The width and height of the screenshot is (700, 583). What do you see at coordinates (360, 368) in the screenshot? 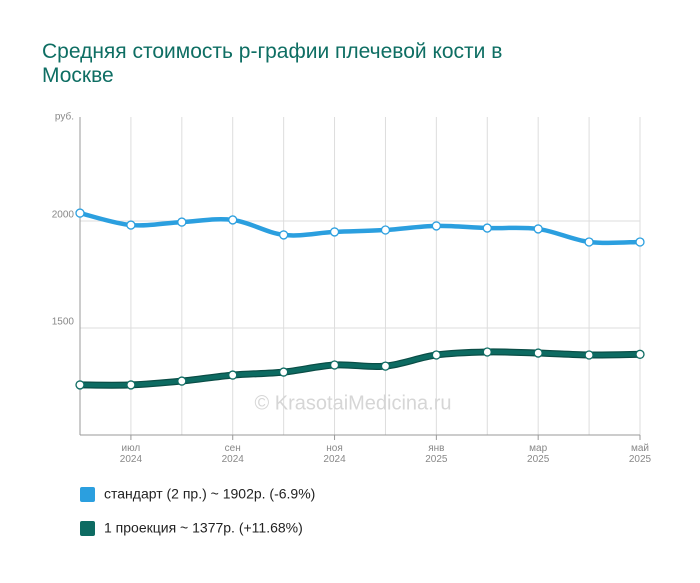
I see `line-outline` at bounding box center [360, 368].